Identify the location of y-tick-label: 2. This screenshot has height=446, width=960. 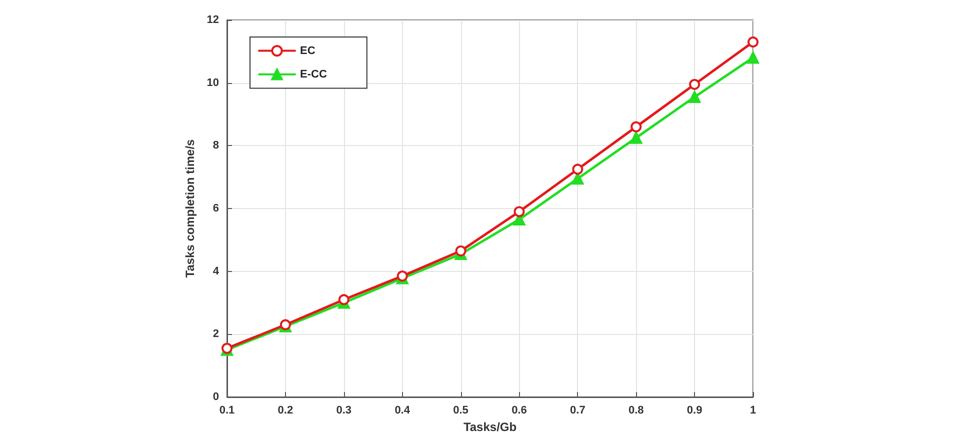
(215, 334).